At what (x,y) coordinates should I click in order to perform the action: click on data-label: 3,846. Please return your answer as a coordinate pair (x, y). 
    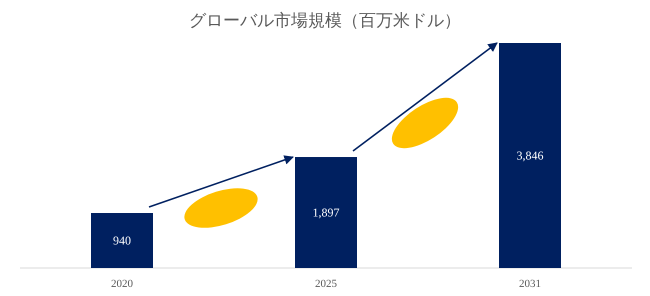
    Looking at the image, I should click on (530, 155).